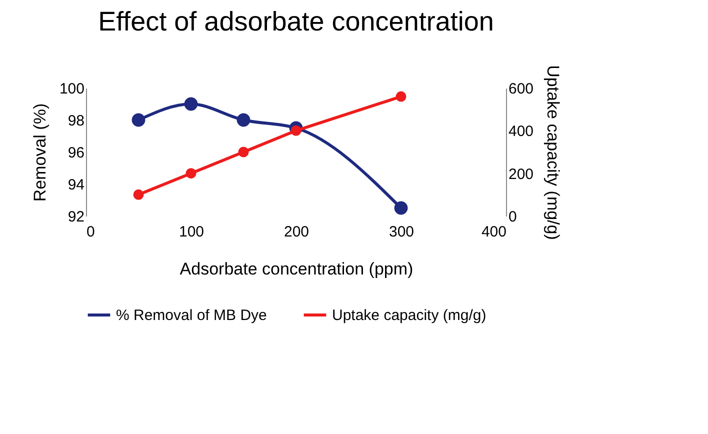 The image size is (708, 434). I want to click on x-tick-label: 300, so click(401, 232).